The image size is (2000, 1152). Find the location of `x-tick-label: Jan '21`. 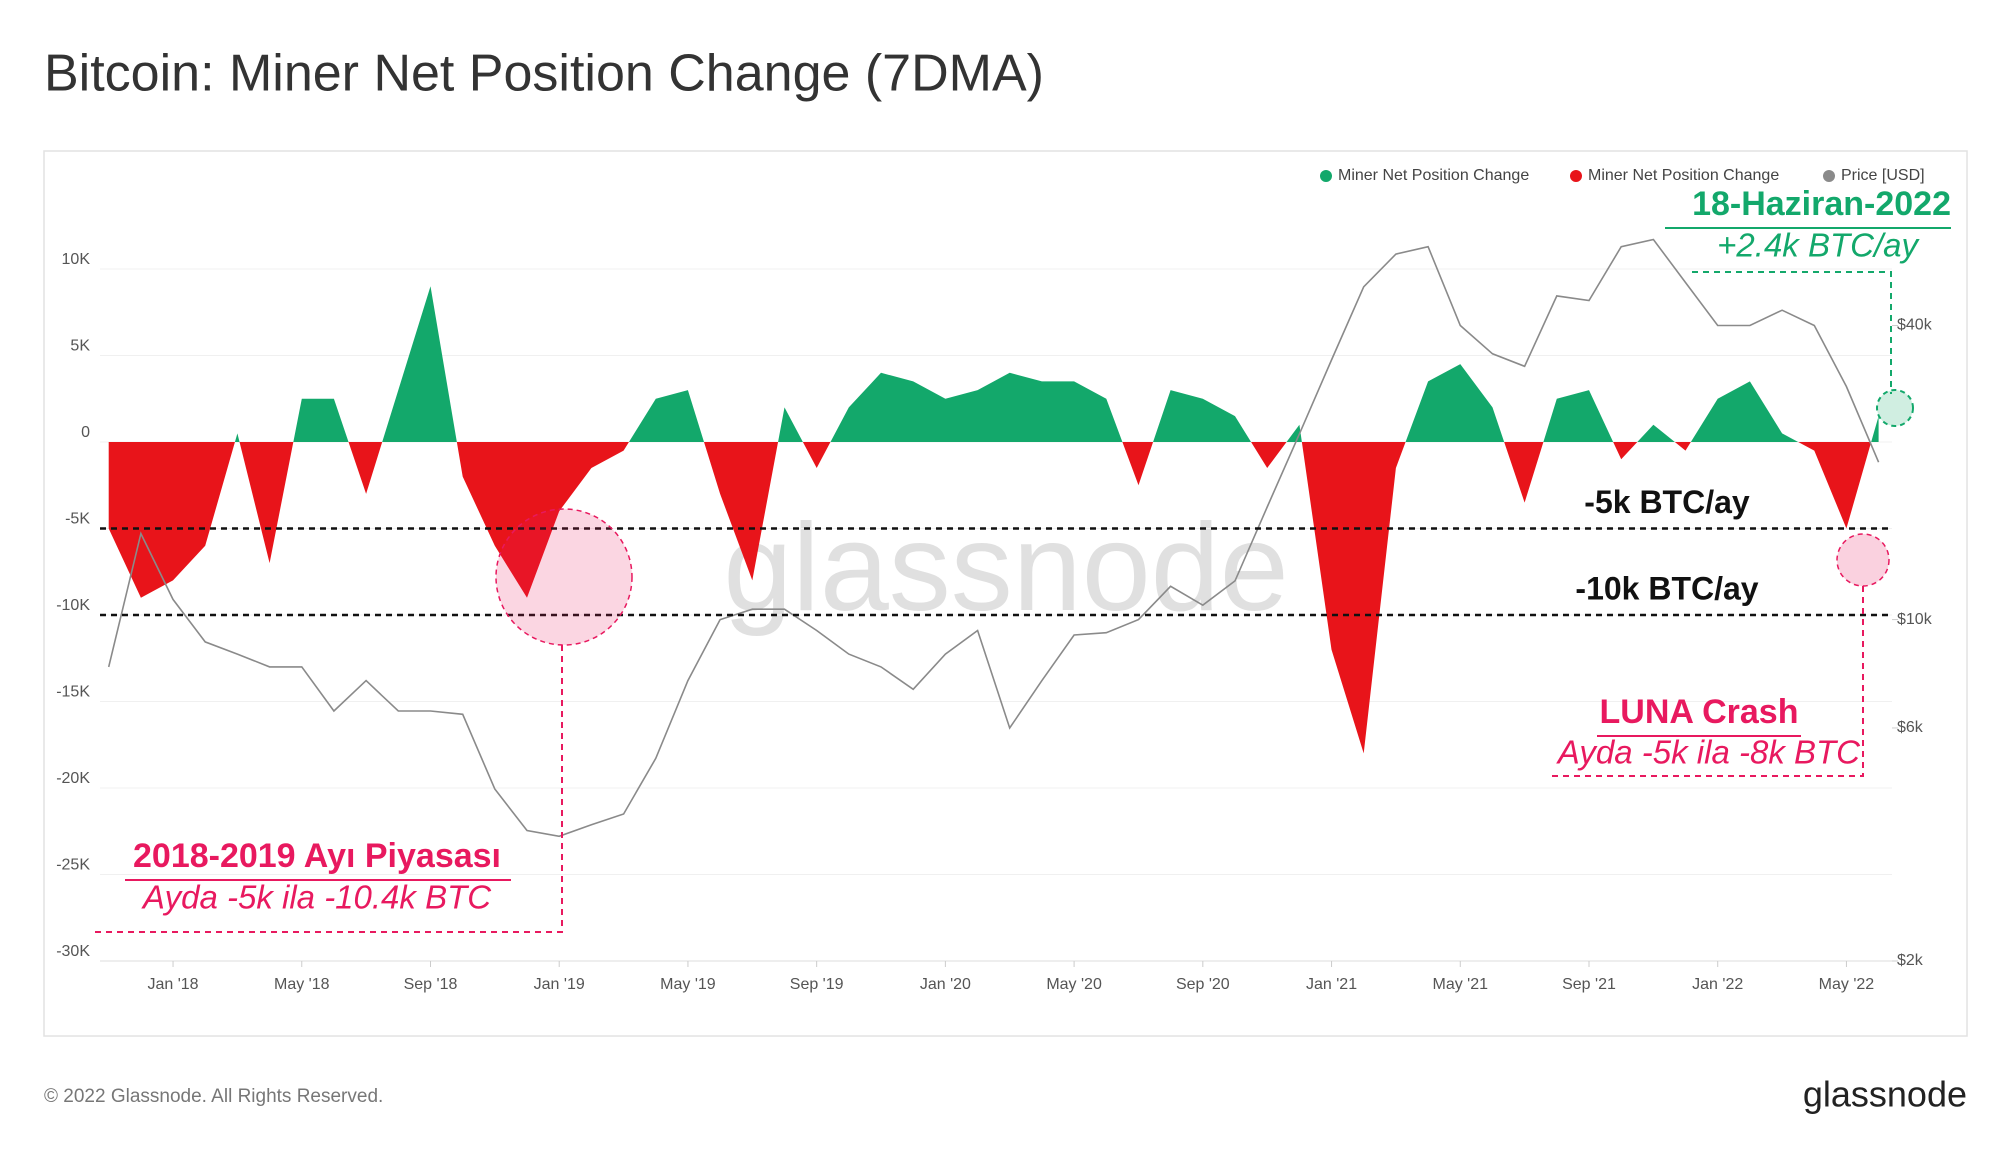

x-tick-label: Jan '21 is located at coordinates (1331, 984).